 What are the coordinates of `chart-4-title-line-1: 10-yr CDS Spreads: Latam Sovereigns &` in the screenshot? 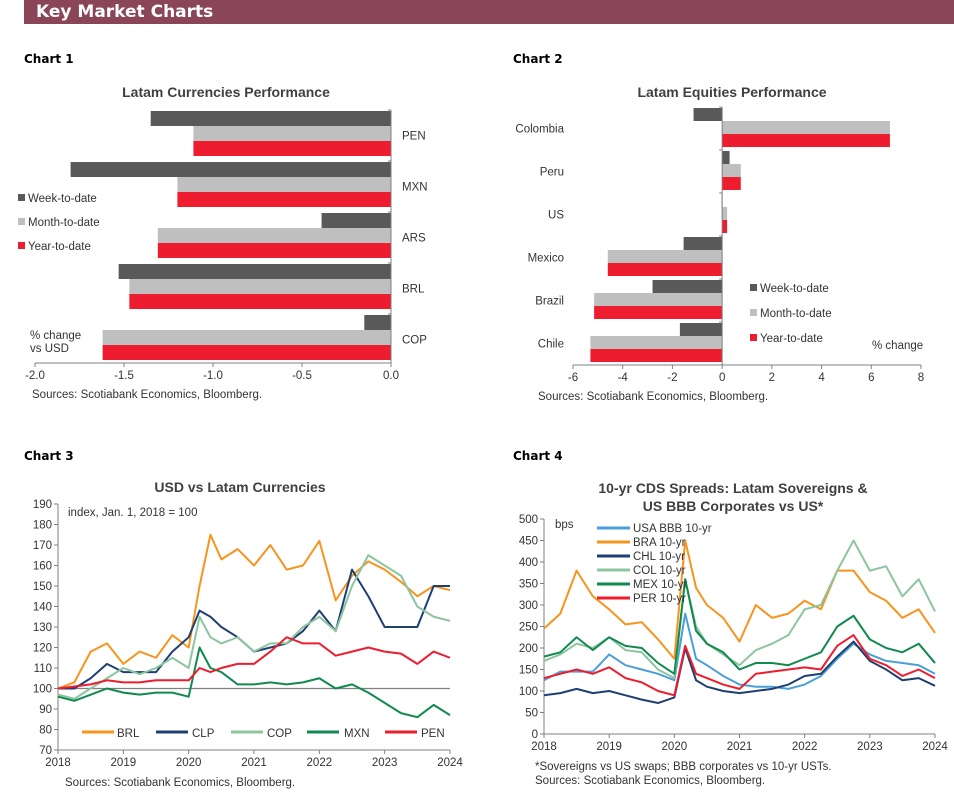 It's located at (732, 488).